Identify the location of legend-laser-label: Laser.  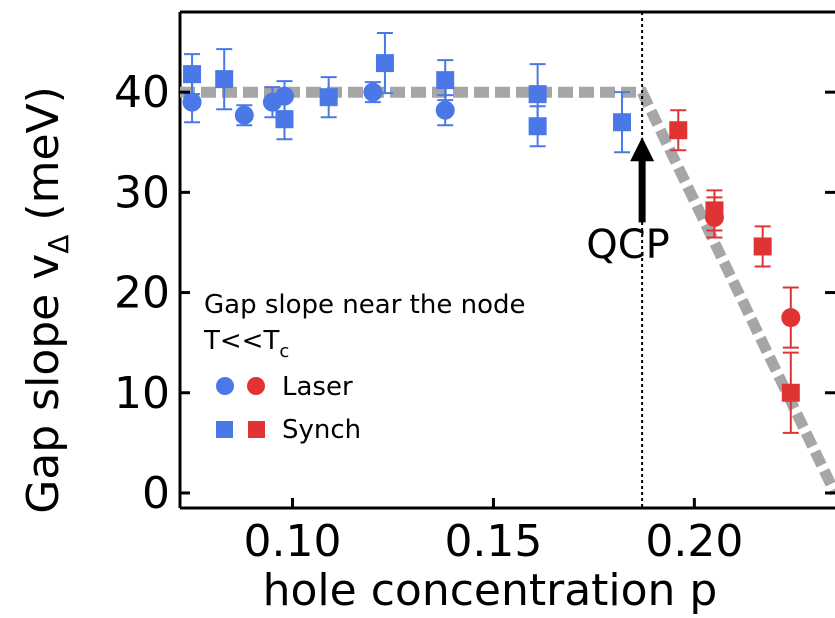
(317, 387).